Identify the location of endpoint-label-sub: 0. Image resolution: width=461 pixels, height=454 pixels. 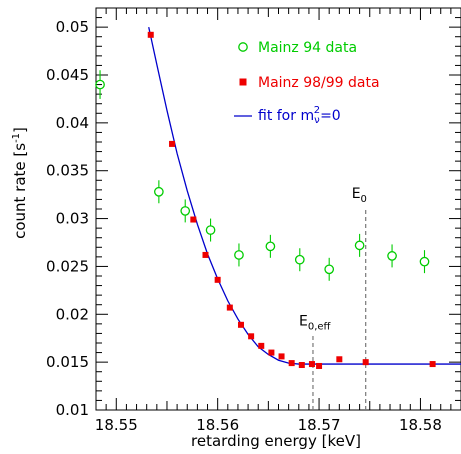
(364, 199).